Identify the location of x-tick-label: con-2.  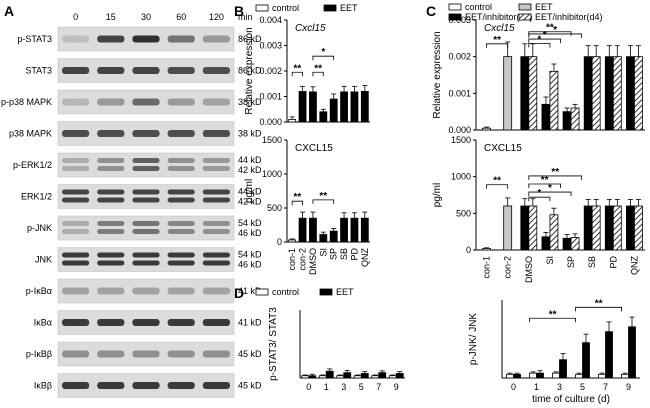
(303, 259).